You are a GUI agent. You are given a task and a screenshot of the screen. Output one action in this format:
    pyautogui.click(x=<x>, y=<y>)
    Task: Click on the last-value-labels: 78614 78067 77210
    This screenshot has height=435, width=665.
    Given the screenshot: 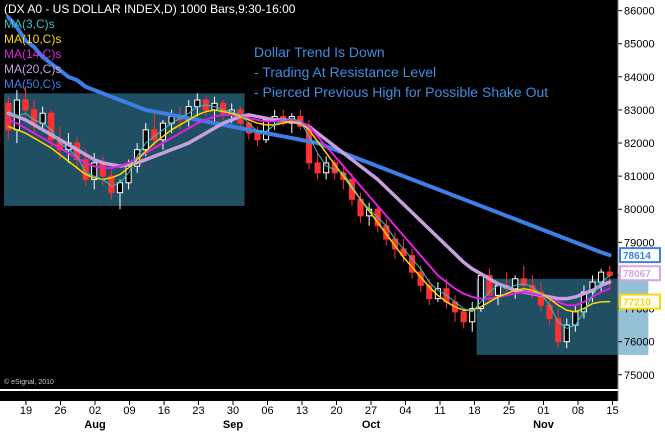 What is the action you would take?
    pyautogui.click(x=640, y=278)
    